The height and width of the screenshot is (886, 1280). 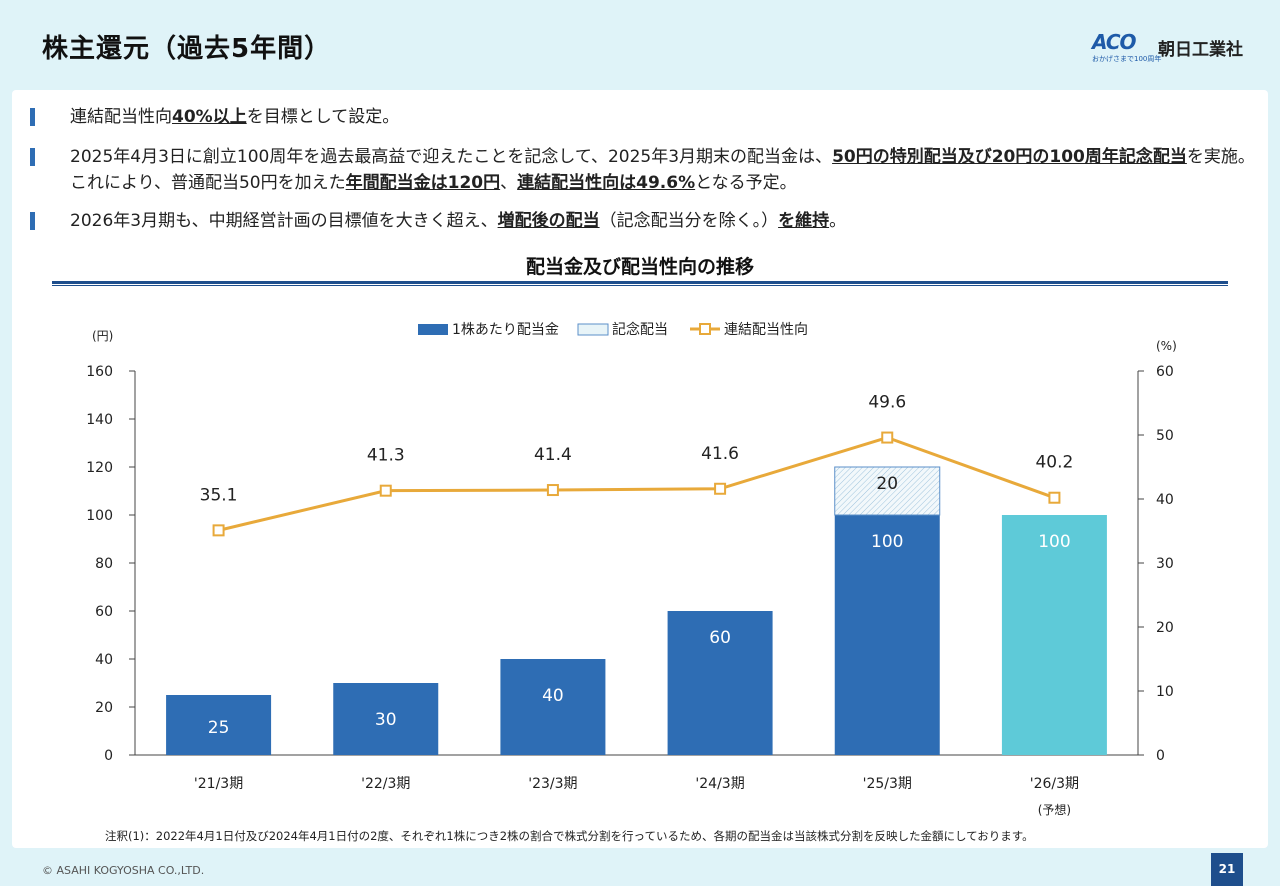 I want to click on y-tick-label: 160, so click(x=99, y=372).